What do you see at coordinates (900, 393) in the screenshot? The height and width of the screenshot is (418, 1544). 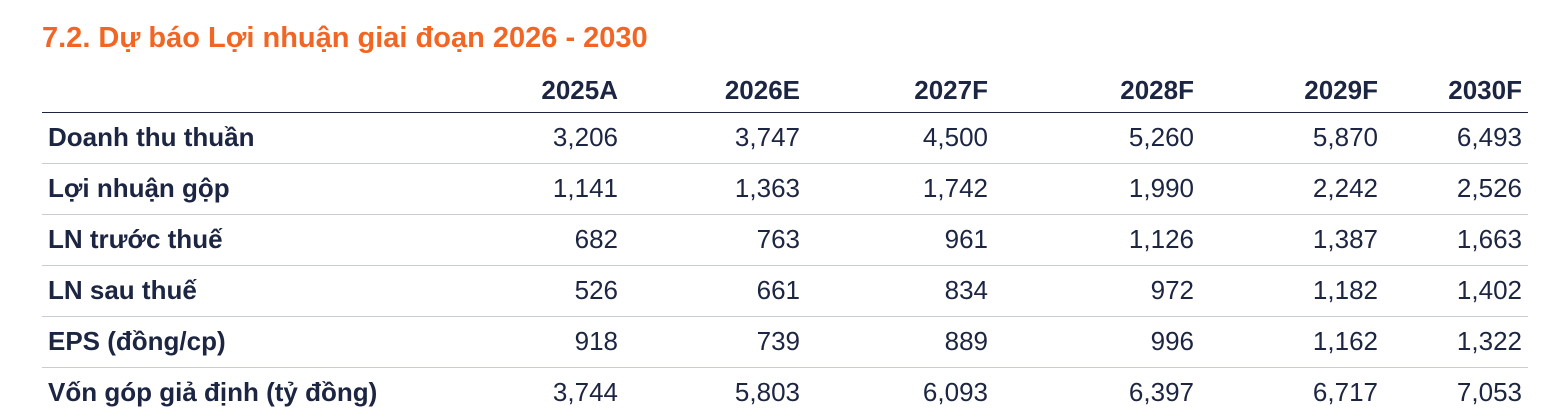 I see `table-cell: 6,093` at bounding box center [900, 393].